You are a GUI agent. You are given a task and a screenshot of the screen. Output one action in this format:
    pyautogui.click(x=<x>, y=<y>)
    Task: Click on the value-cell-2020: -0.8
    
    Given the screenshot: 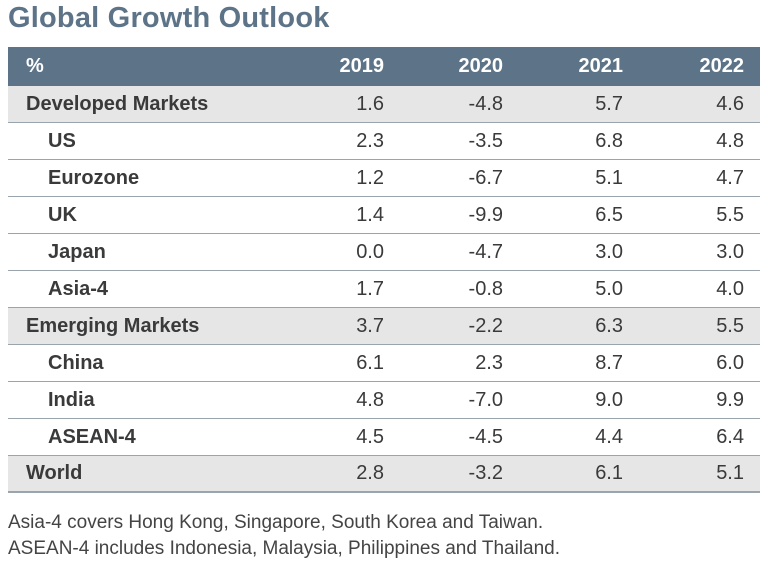 What is the action you would take?
    pyautogui.click(x=485, y=288)
    